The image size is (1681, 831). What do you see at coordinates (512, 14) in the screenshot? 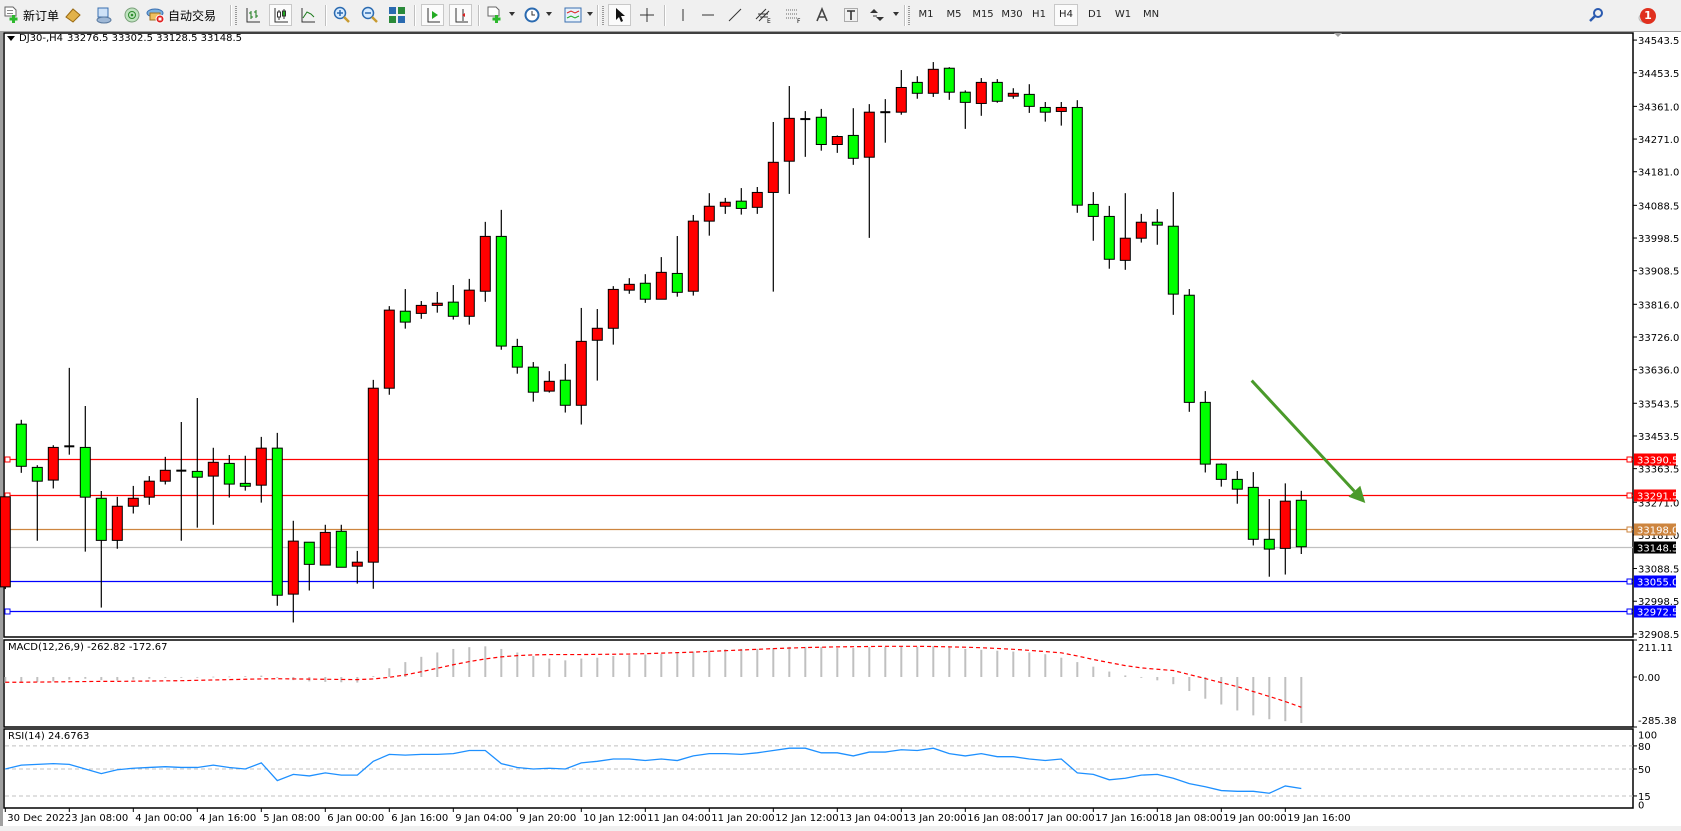
I see `indicators-dropdown-icon` at bounding box center [512, 14].